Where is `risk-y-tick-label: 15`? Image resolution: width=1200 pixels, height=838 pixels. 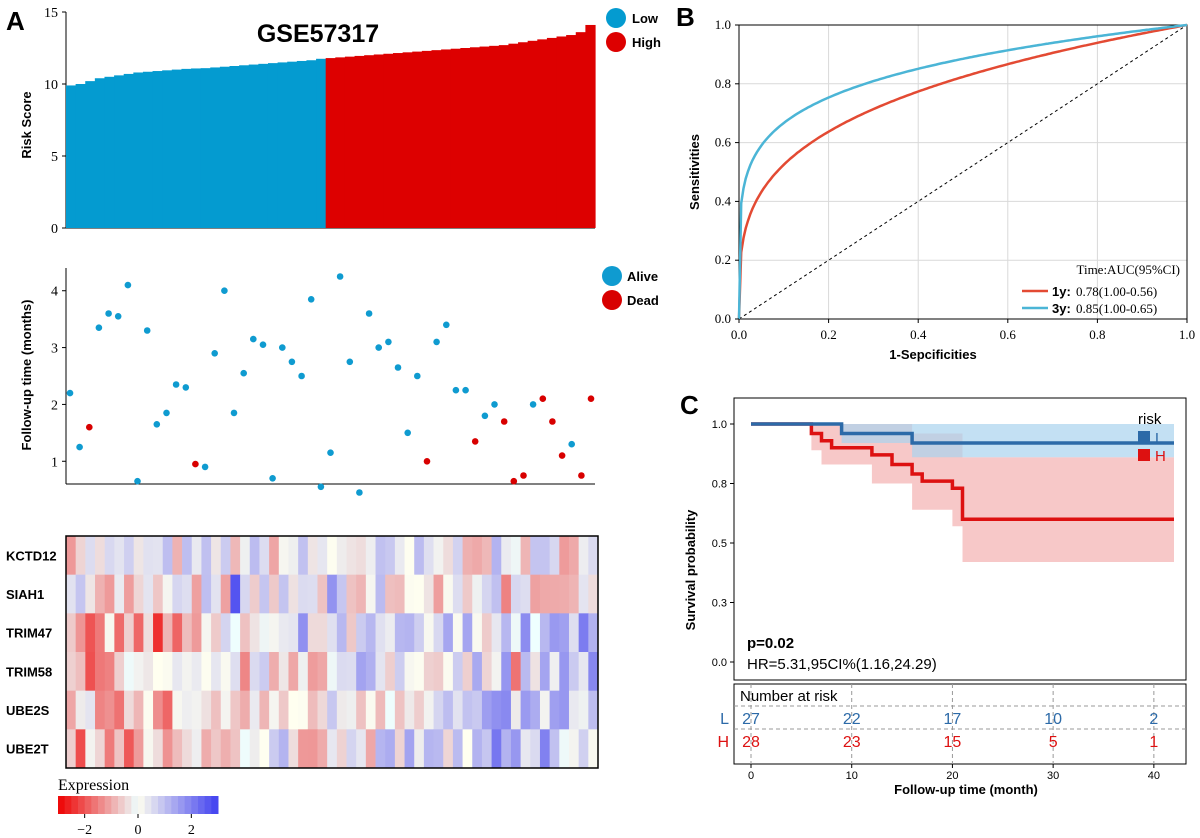
risk-y-tick-label: 15 is located at coordinates (51, 13).